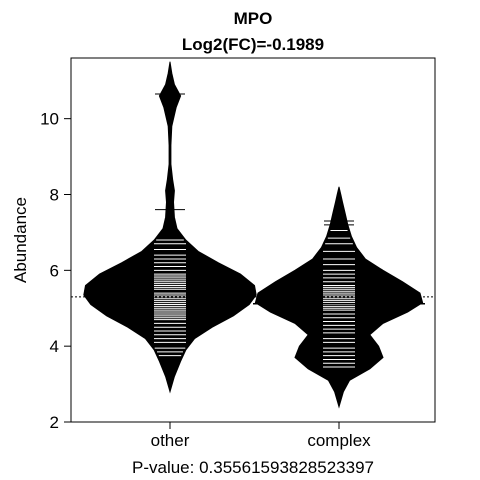 The width and height of the screenshot is (480, 480). Describe the element at coordinates (261, 436) in the screenshot. I see `x-axis: other complex` at that location.